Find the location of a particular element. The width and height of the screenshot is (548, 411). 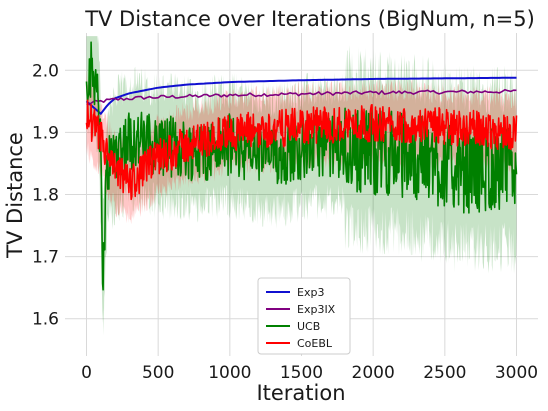

y-tick-label: 1.8 is located at coordinates (45, 196).